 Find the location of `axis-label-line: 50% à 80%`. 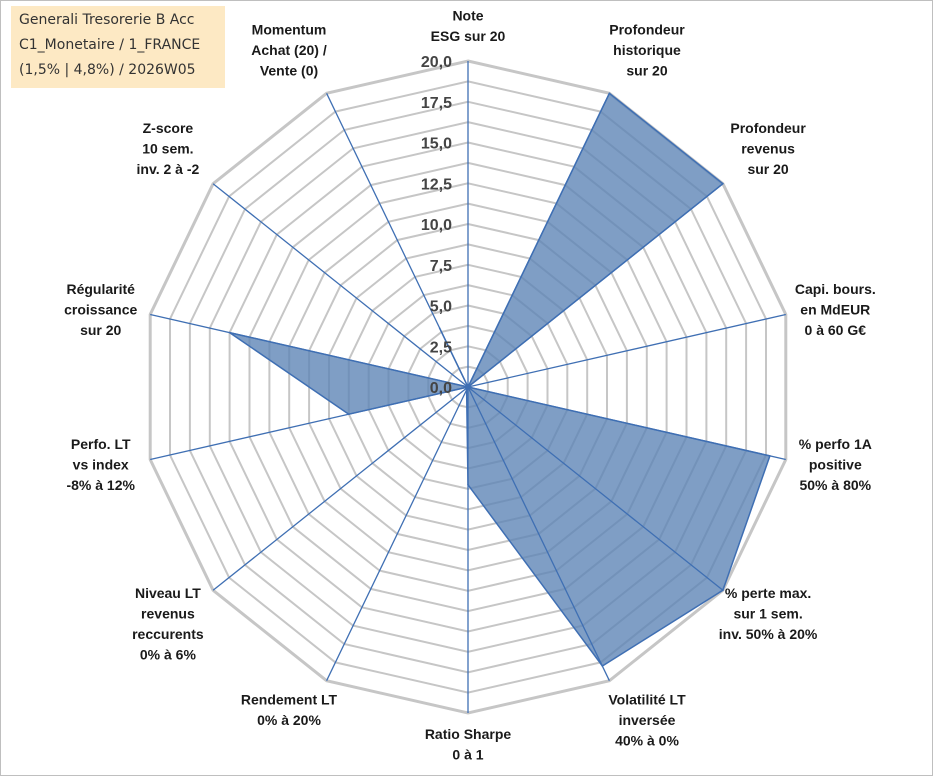

axis-label-line: 50% à 80% is located at coordinates (835, 485).